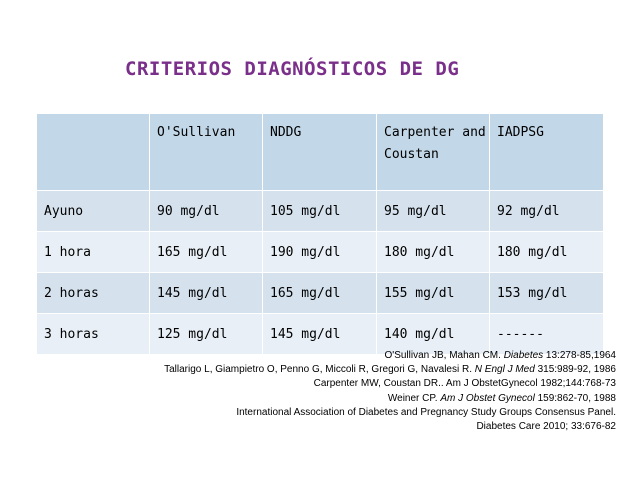 This screenshot has width=638, height=479. I want to click on reference-line: Diabetes Care 2010; 33:676-82, so click(356, 427).